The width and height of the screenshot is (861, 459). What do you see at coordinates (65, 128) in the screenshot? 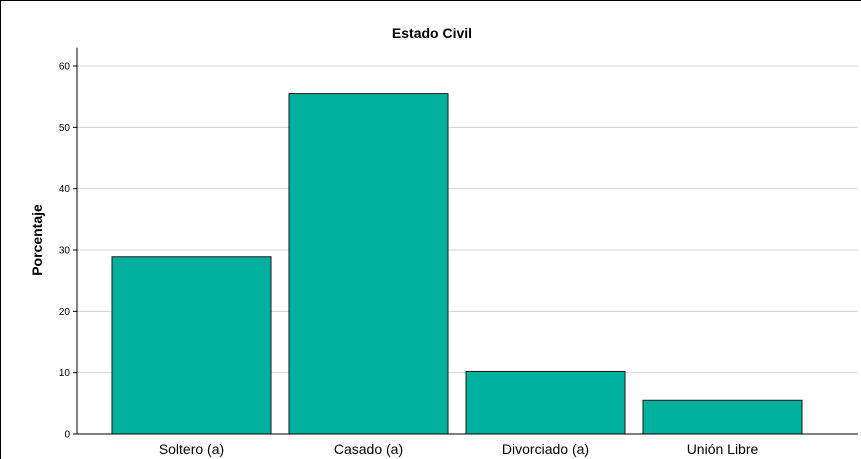
I see `y-tick-label: 50` at bounding box center [65, 128].